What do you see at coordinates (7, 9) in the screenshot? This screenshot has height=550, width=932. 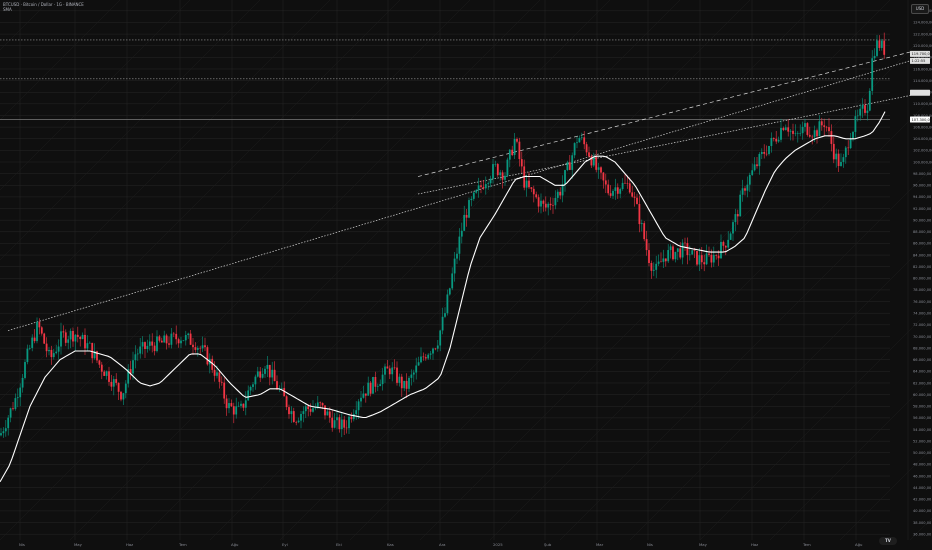 I see `indicator-title: SMA` at bounding box center [7, 9].